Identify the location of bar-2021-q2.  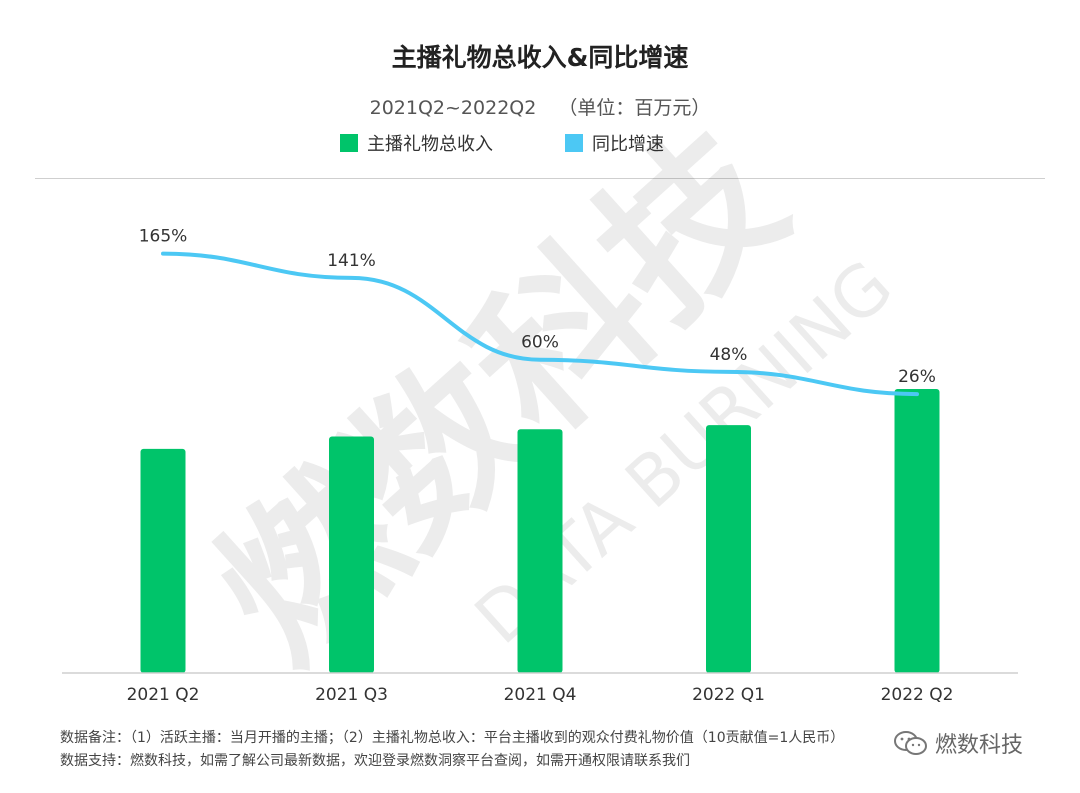
(163, 560).